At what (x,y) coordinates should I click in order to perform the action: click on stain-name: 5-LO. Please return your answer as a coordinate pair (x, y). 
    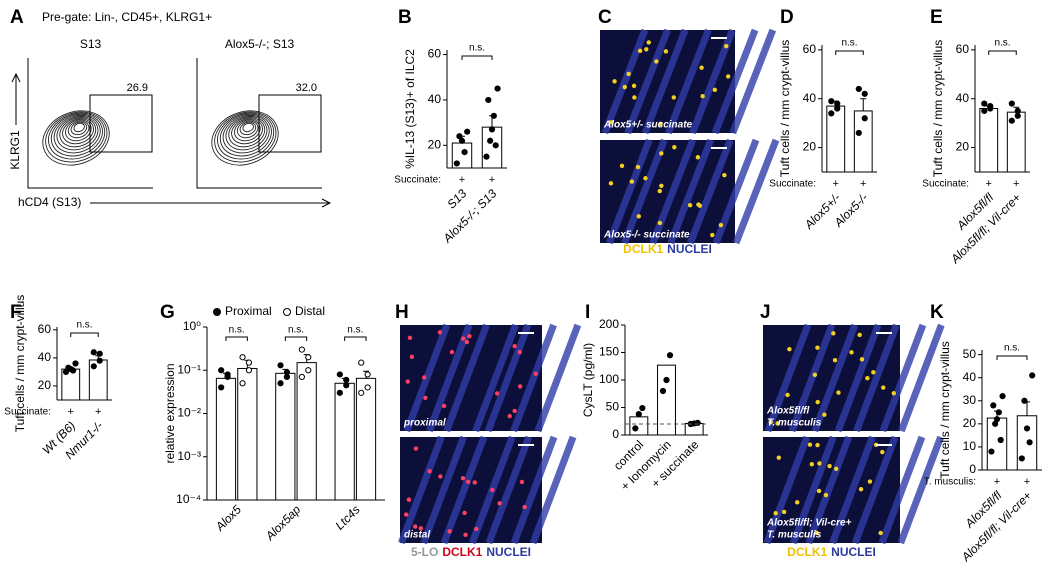
    Looking at the image, I should click on (424, 552).